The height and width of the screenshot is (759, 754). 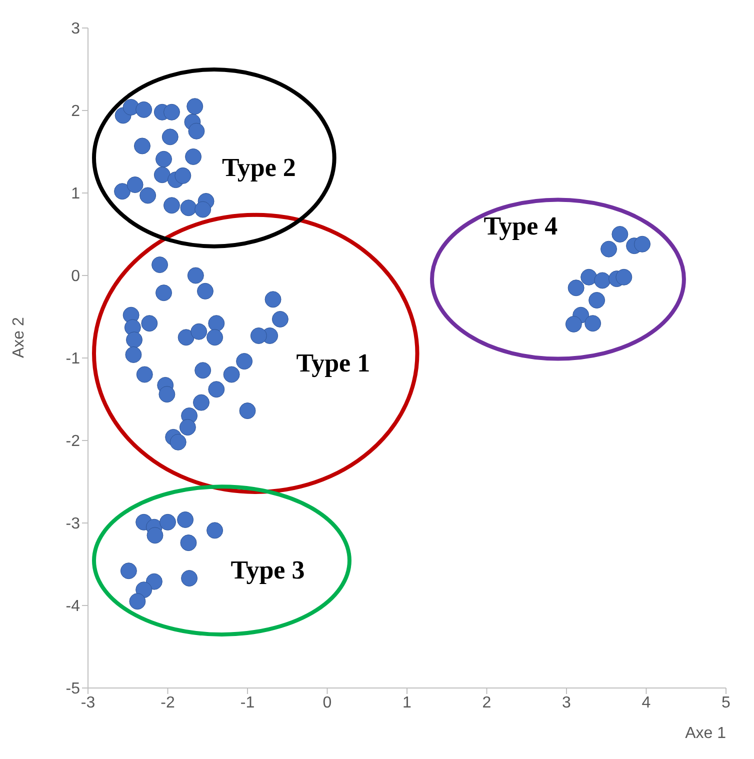 What do you see at coordinates (726, 703) in the screenshot?
I see `x-tick-label: 5` at bounding box center [726, 703].